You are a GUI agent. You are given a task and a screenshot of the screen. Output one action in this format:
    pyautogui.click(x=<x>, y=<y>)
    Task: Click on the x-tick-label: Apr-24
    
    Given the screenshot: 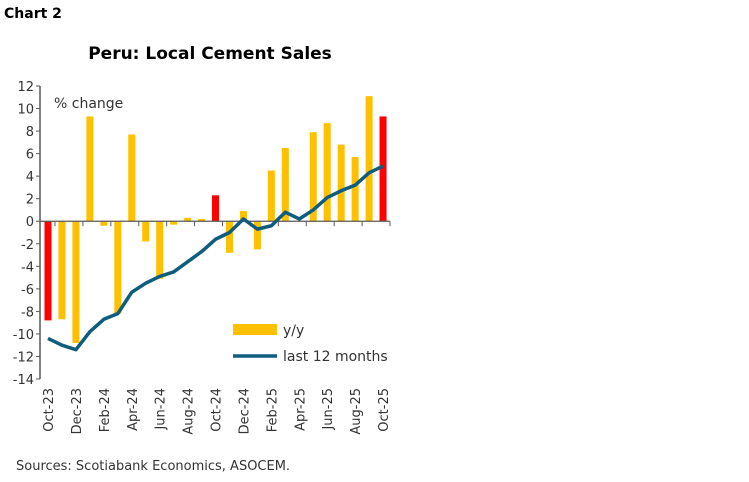 What is the action you would take?
    pyautogui.click(x=133, y=409)
    